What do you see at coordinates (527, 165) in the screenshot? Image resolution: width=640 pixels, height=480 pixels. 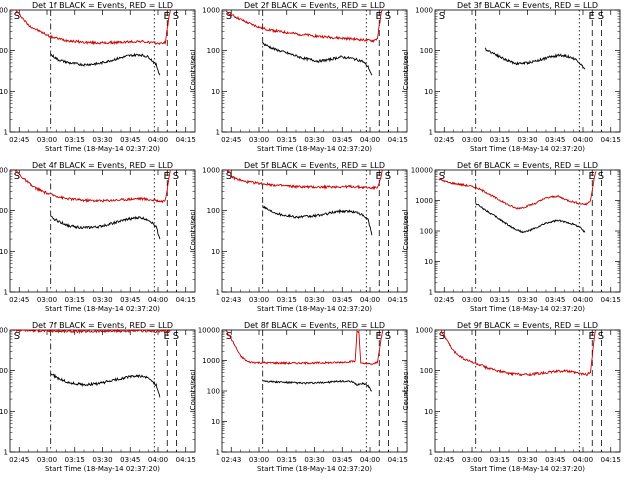 I see `panel-title: Det 6f BLACK = Events, RED = LLD` at bounding box center [527, 165].